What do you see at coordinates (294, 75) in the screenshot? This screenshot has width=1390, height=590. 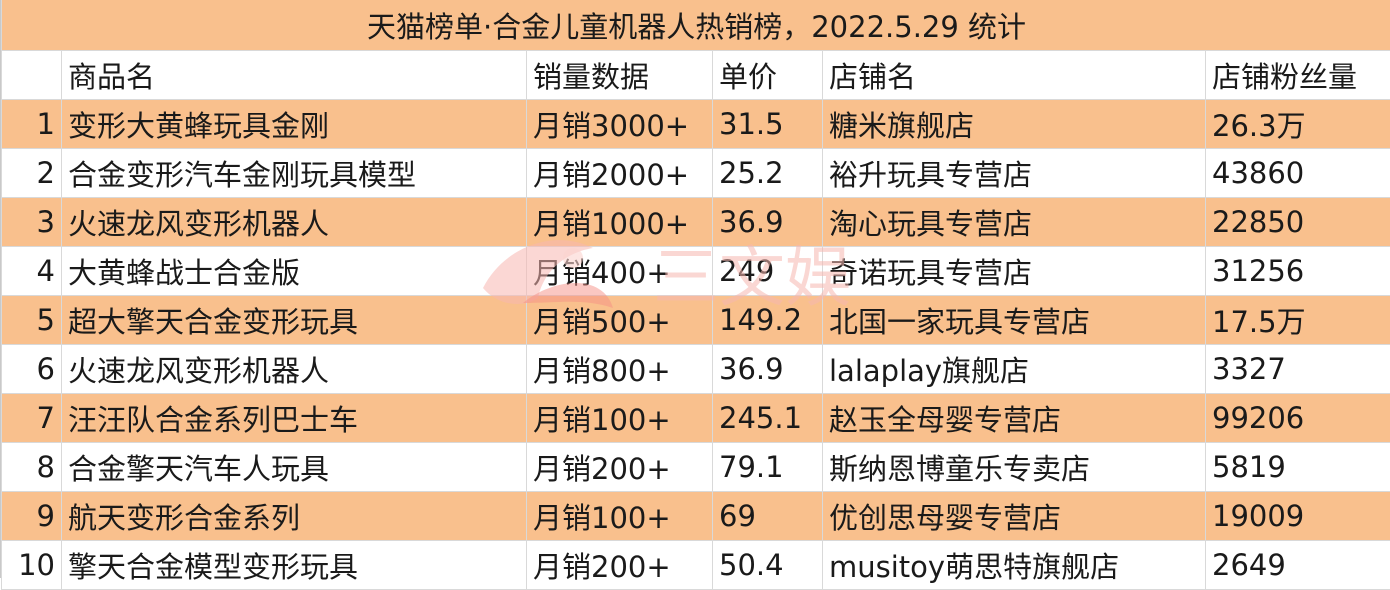 I see `header-product-name: 商品名` at bounding box center [294, 75].